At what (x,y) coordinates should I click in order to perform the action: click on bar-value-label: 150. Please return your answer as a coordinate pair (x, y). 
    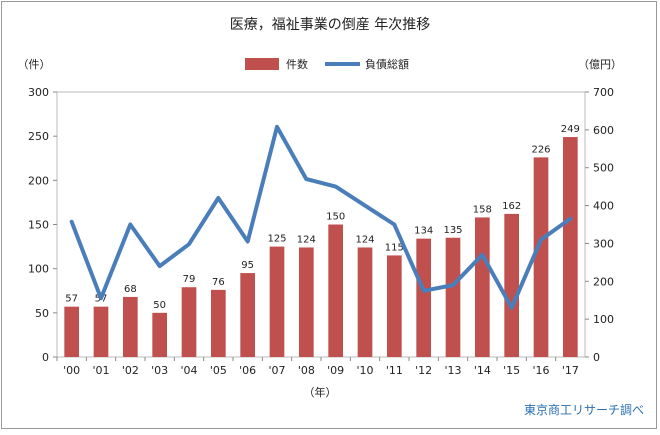
    Looking at the image, I should click on (335, 217).